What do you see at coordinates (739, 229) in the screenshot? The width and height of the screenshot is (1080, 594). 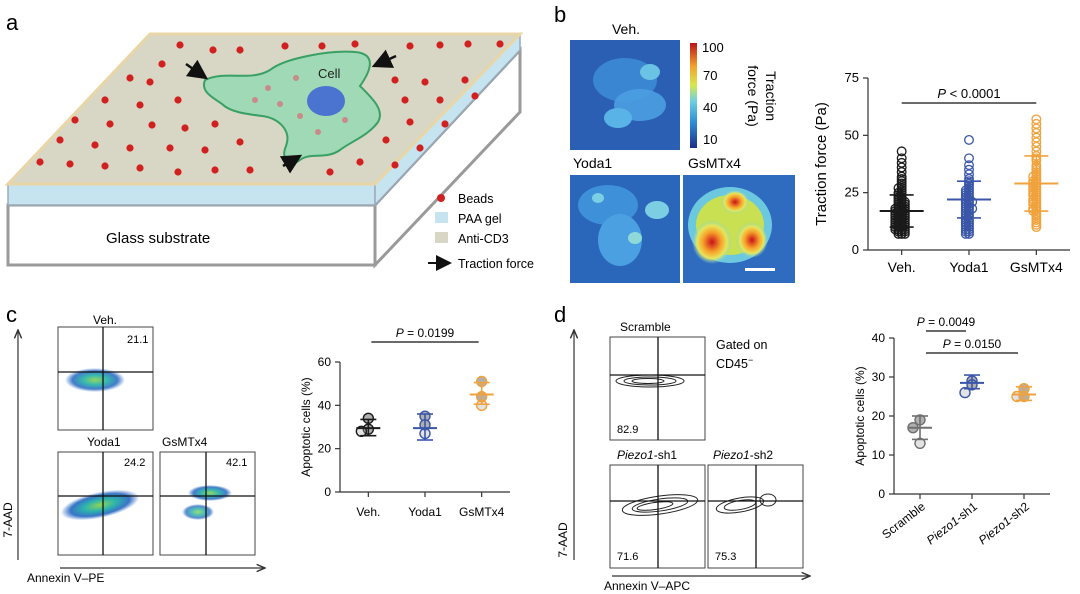 I see `traction-map-gsm` at bounding box center [739, 229].